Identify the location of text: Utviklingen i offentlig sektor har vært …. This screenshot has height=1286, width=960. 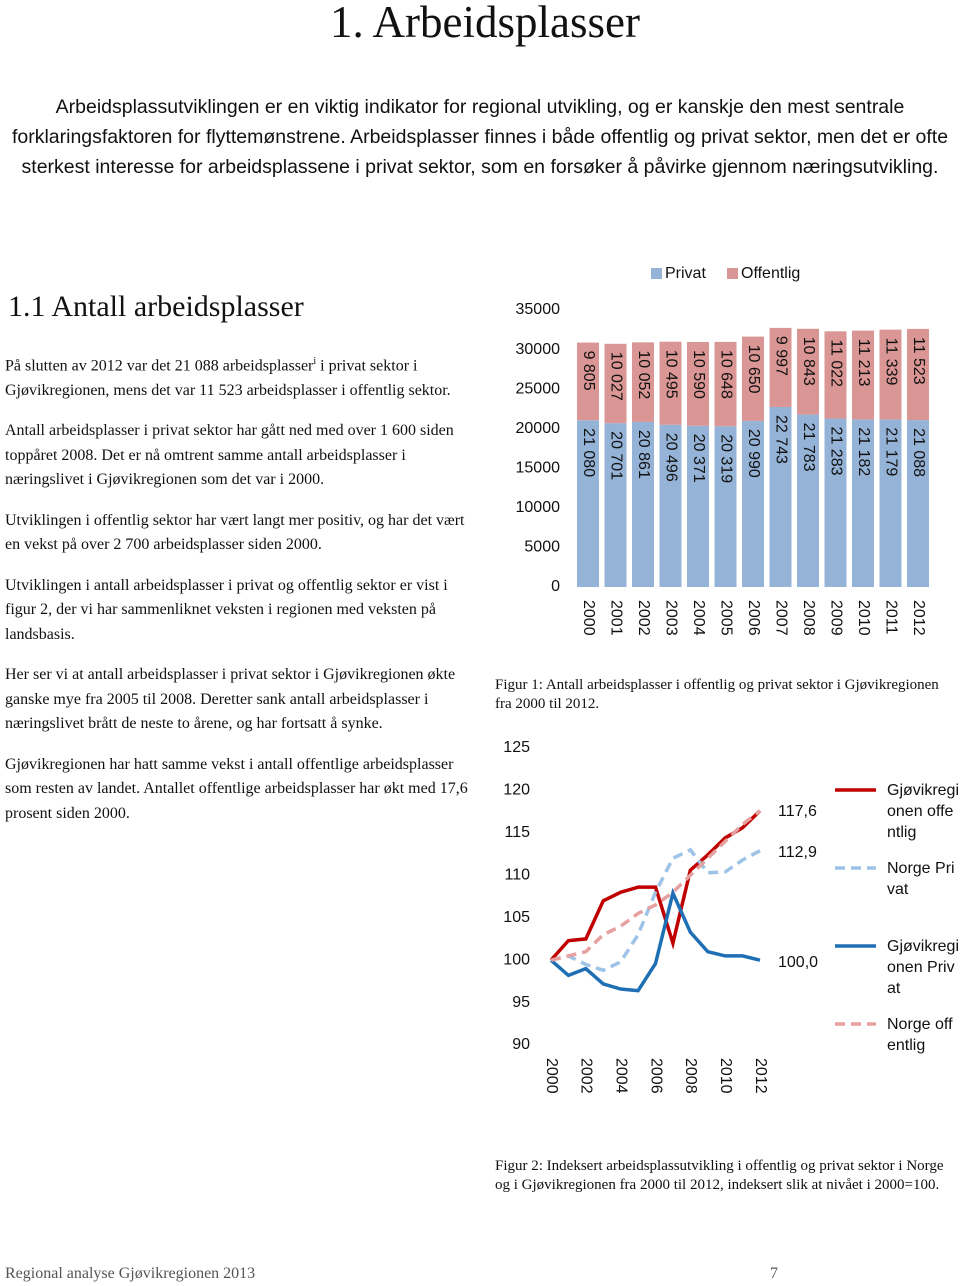
(235, 532).